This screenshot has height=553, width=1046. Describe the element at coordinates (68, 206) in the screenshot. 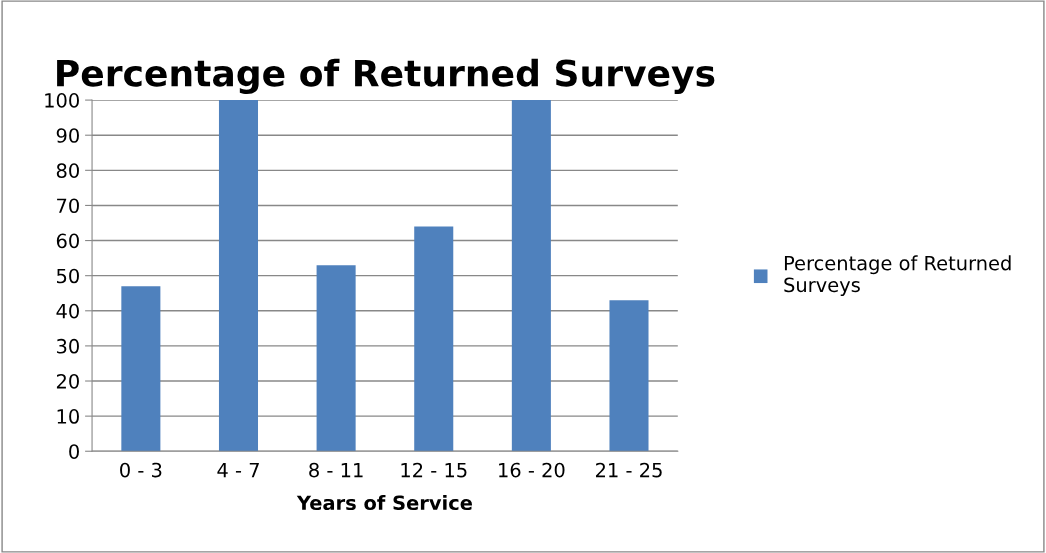

I see `y-tick-label: 70` at that location.